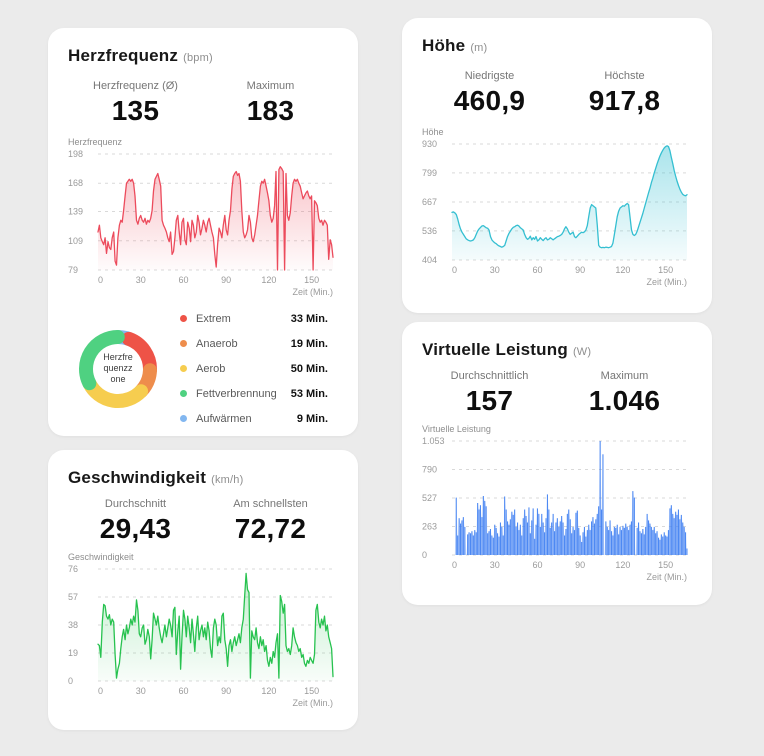 The height and width of the screenshot is (756, 764). What do you see at coordinates (75, 212) in the screenshot?
I see `svg-text: 139` at bounding box center [75, 212].